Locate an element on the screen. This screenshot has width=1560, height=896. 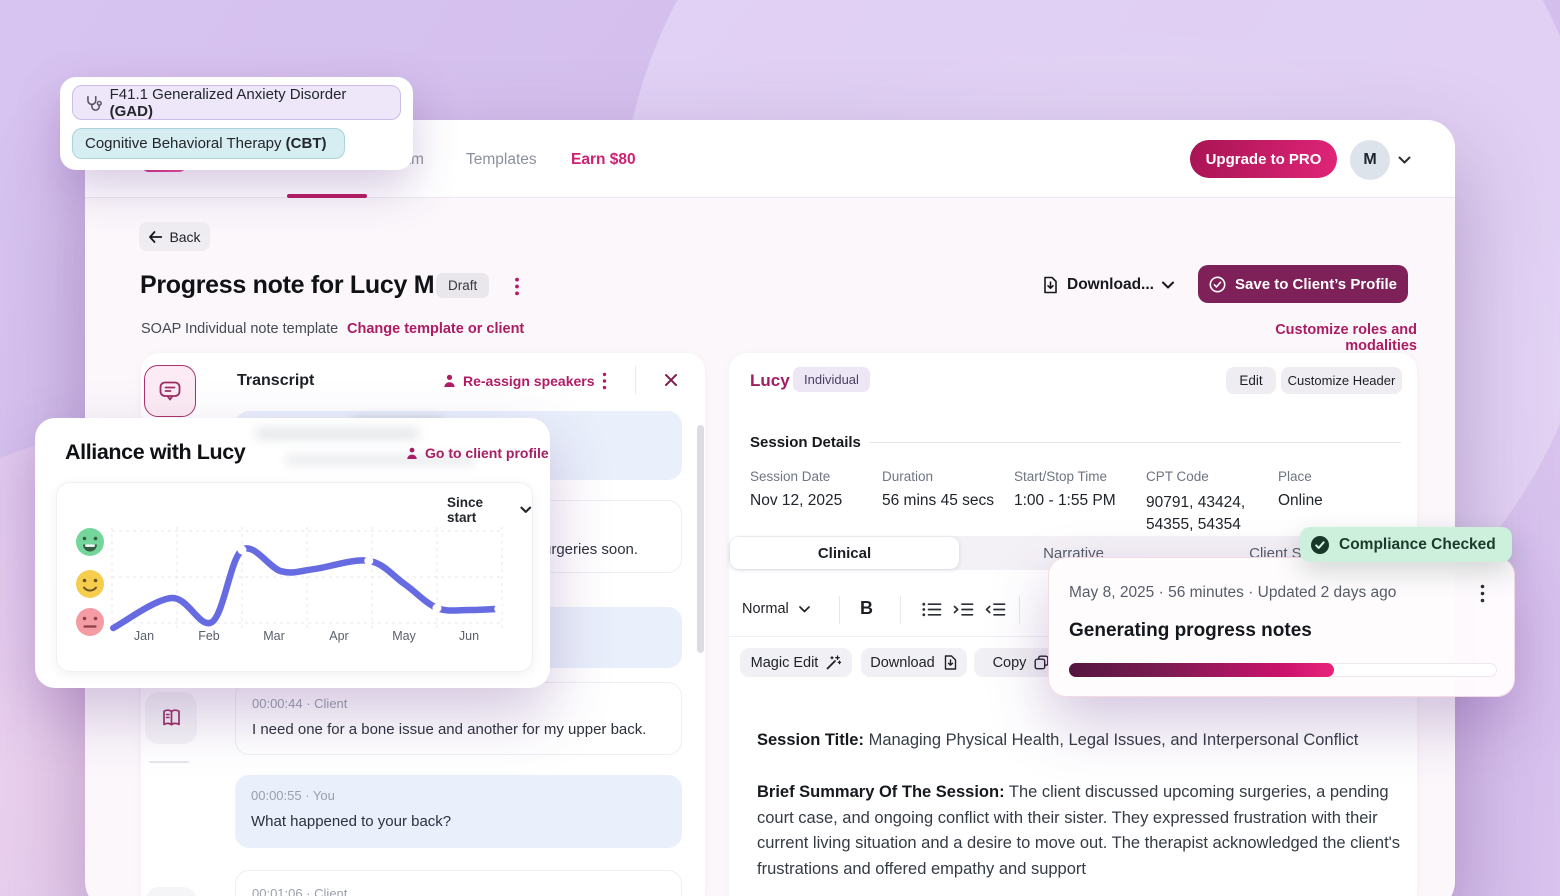
range-chevron-down-icon is located at coordinates (526, 509).